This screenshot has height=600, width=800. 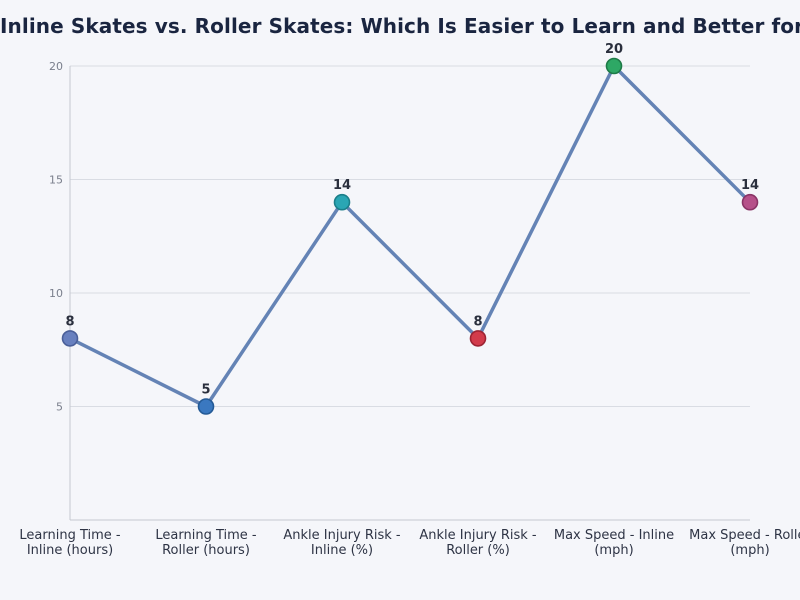 I want to click on x-tick-label: Learning Time -Roller (hours), so click(x=206, y=543).